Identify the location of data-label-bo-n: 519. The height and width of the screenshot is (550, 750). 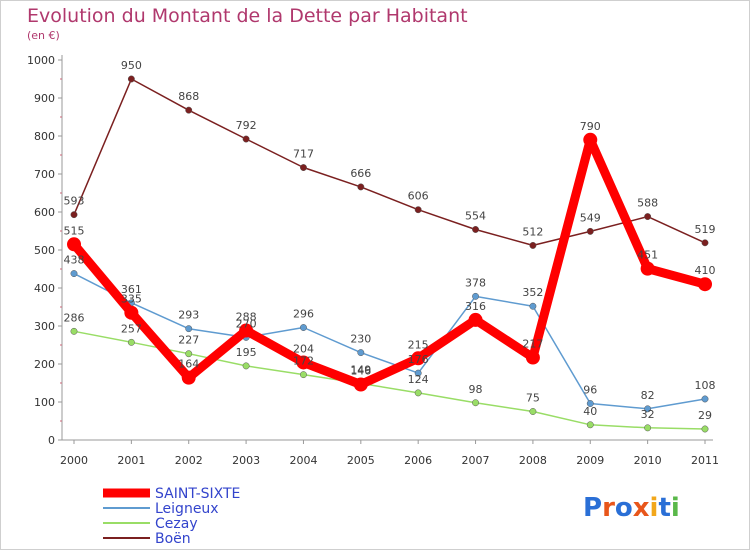
(705, 229).